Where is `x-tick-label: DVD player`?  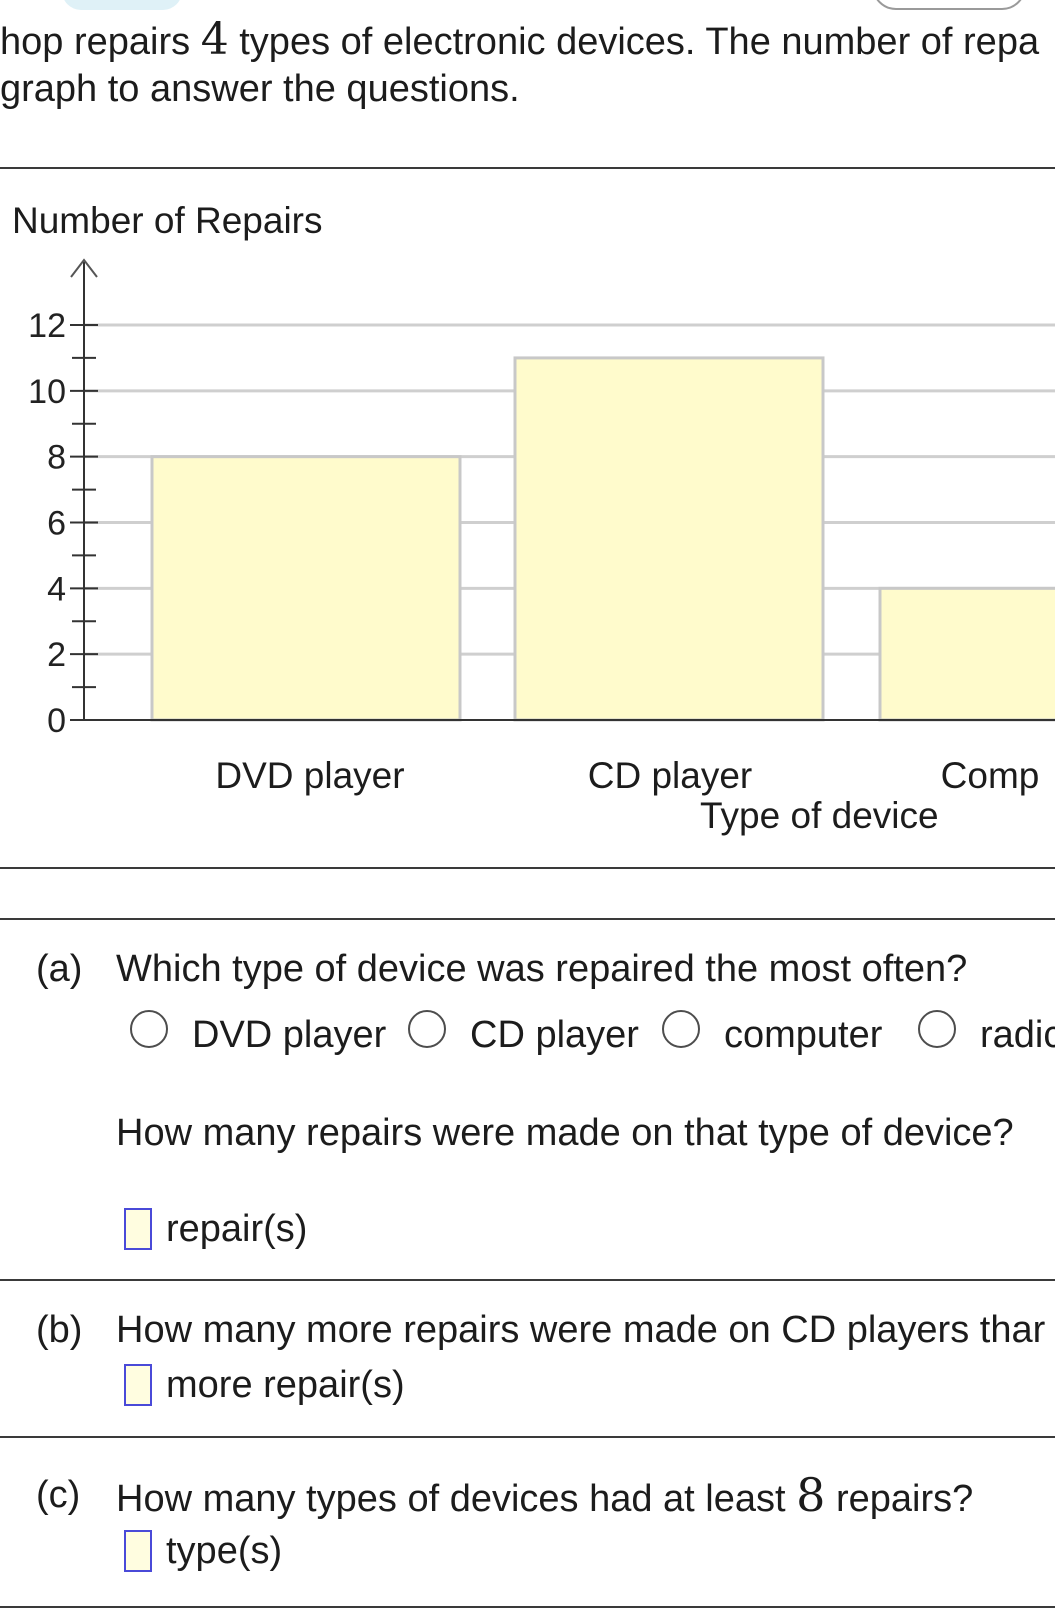 x-tick-label: DVD player is located at coordinates (309, 775).